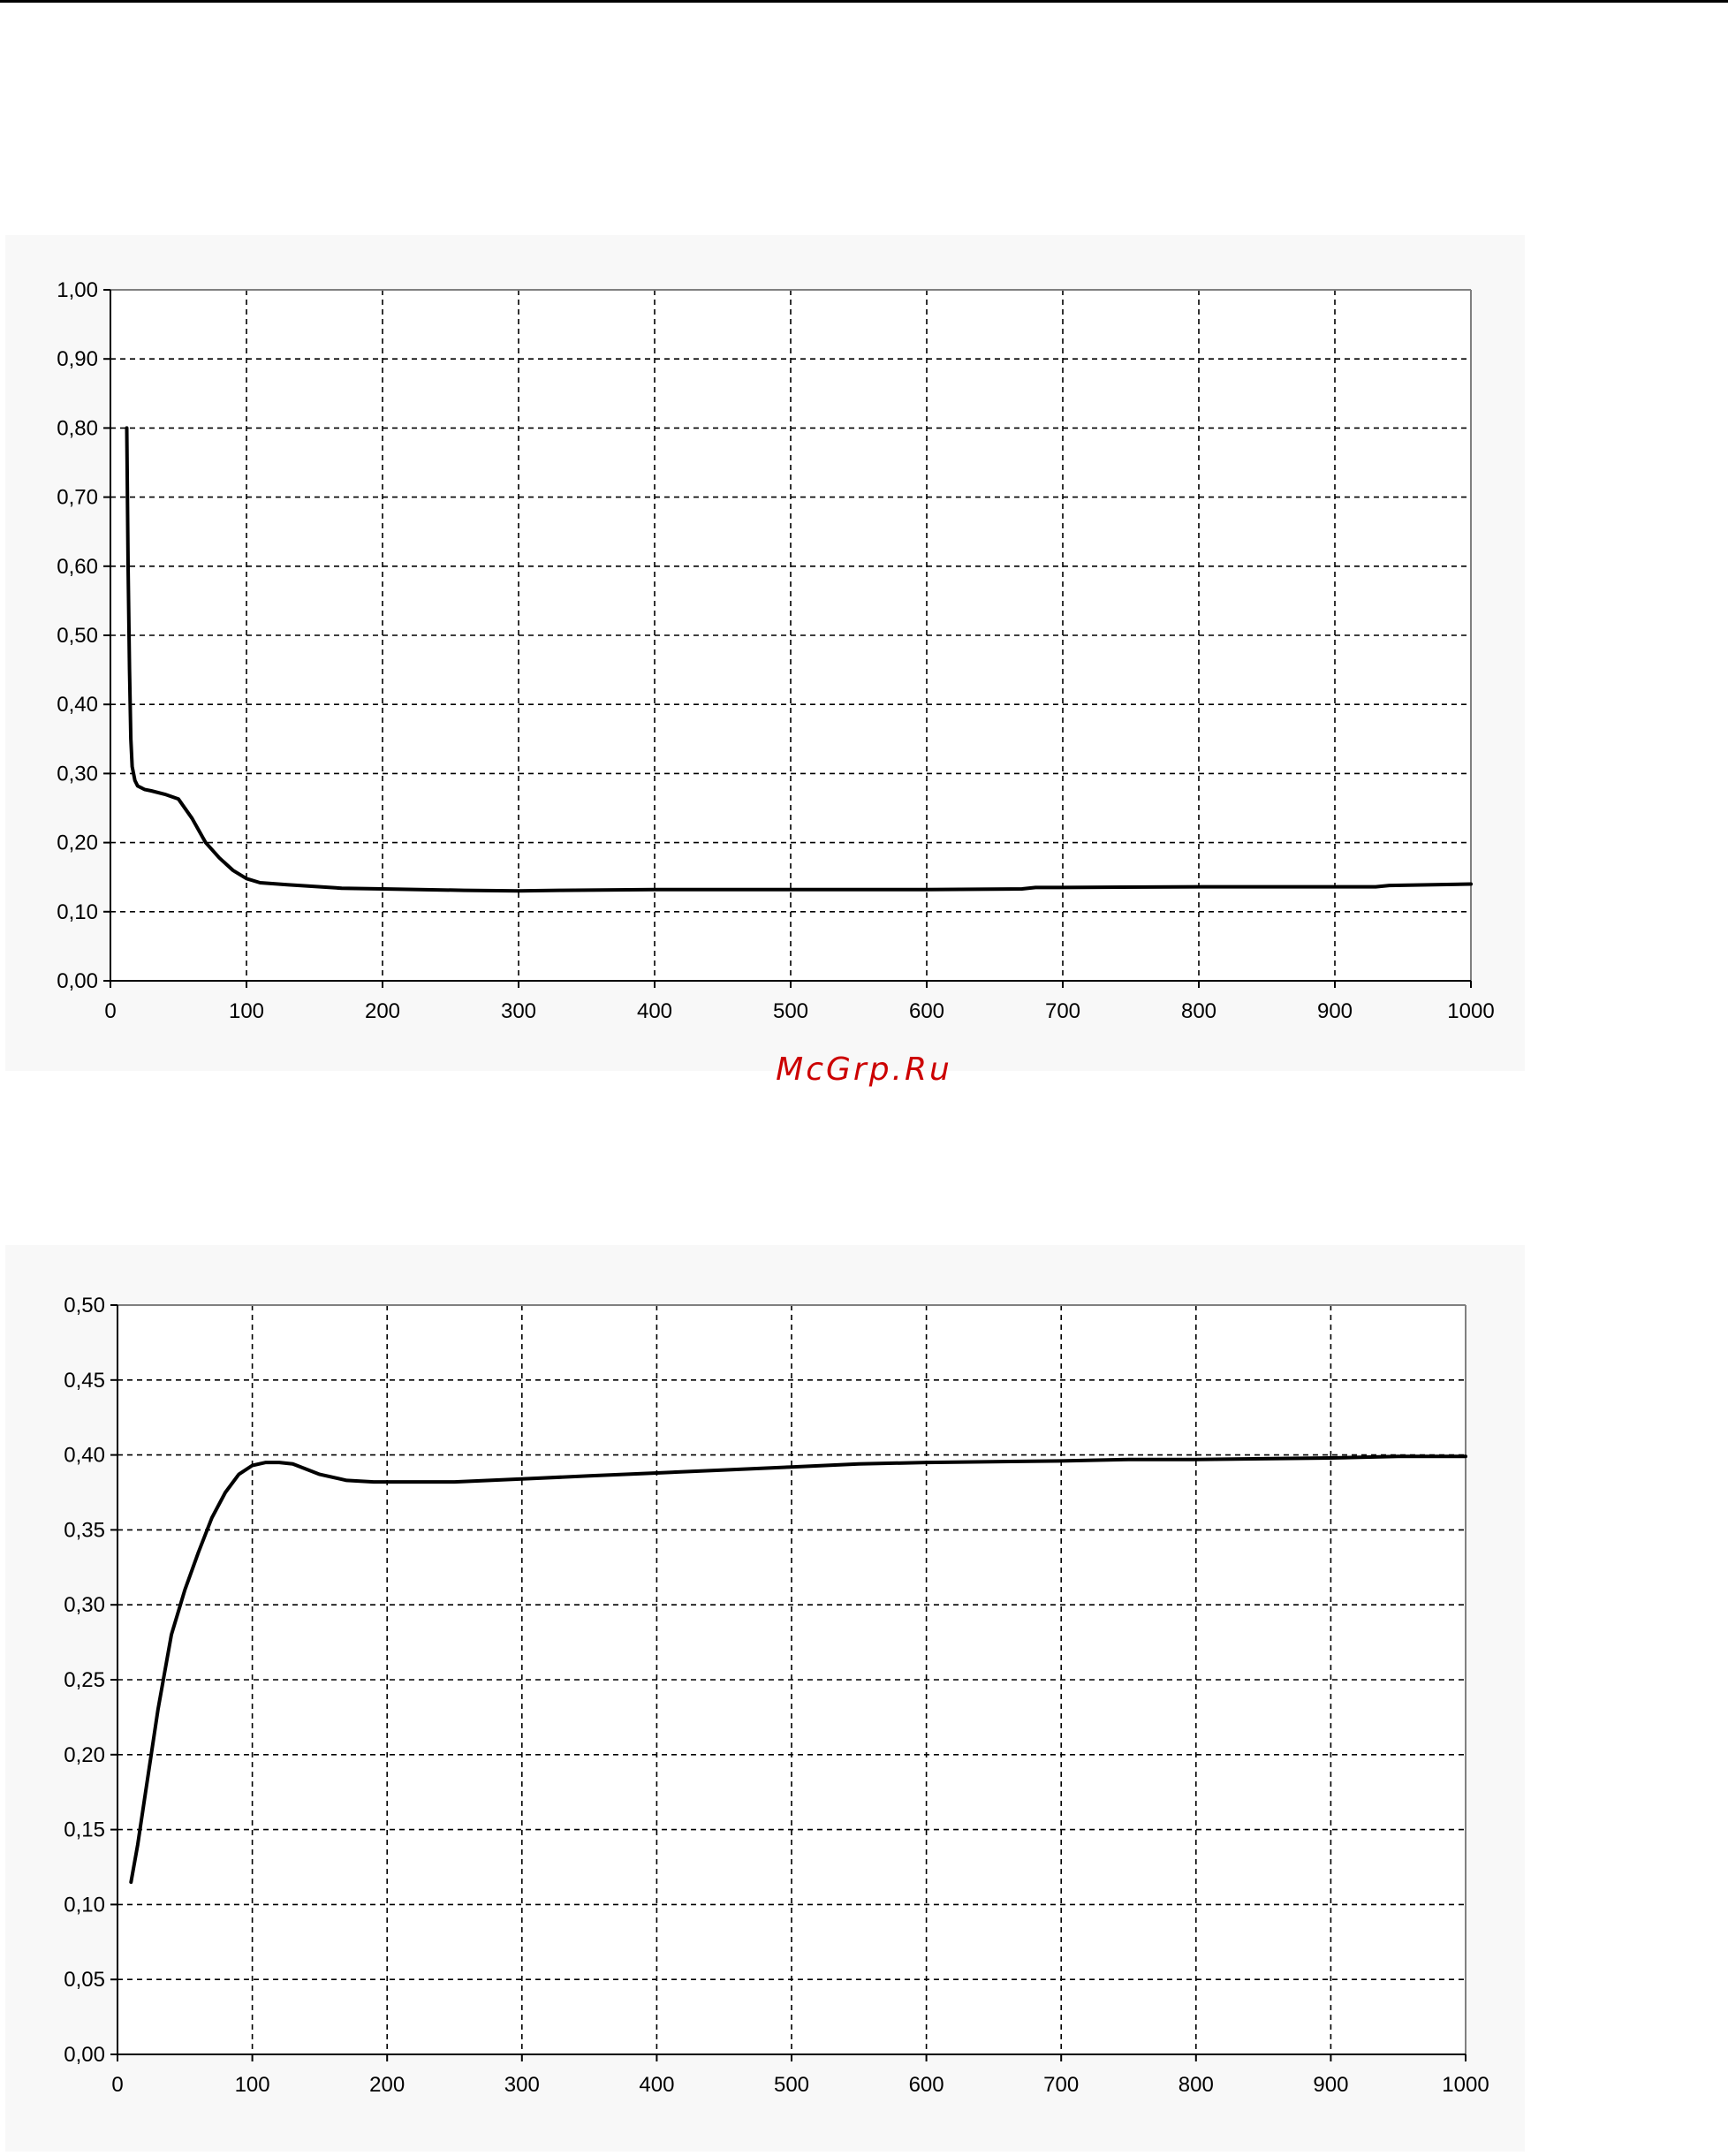 The image size is (1728, 2156). I want to click on chart-2-y-tick-label: 0,20, so click(84, 1755).